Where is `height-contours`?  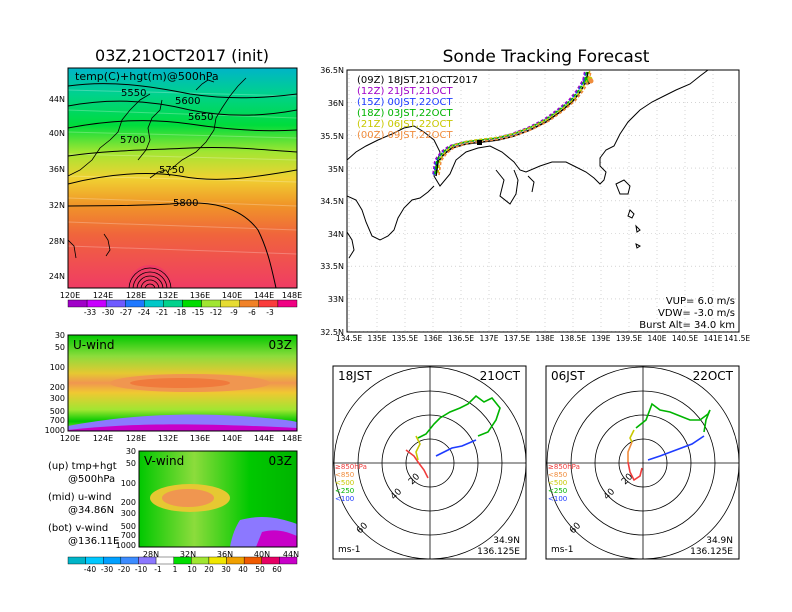
height-contours is located at coordinates (182, 185).